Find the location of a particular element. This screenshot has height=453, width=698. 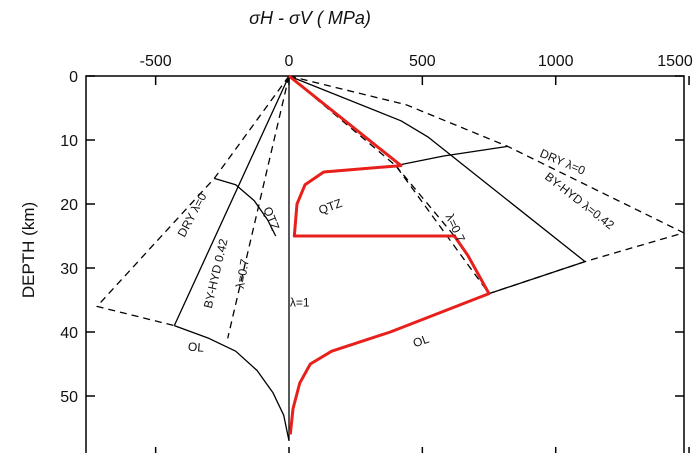

y-axis-label: DEPTH (km) is located at coordinates (28, 250).